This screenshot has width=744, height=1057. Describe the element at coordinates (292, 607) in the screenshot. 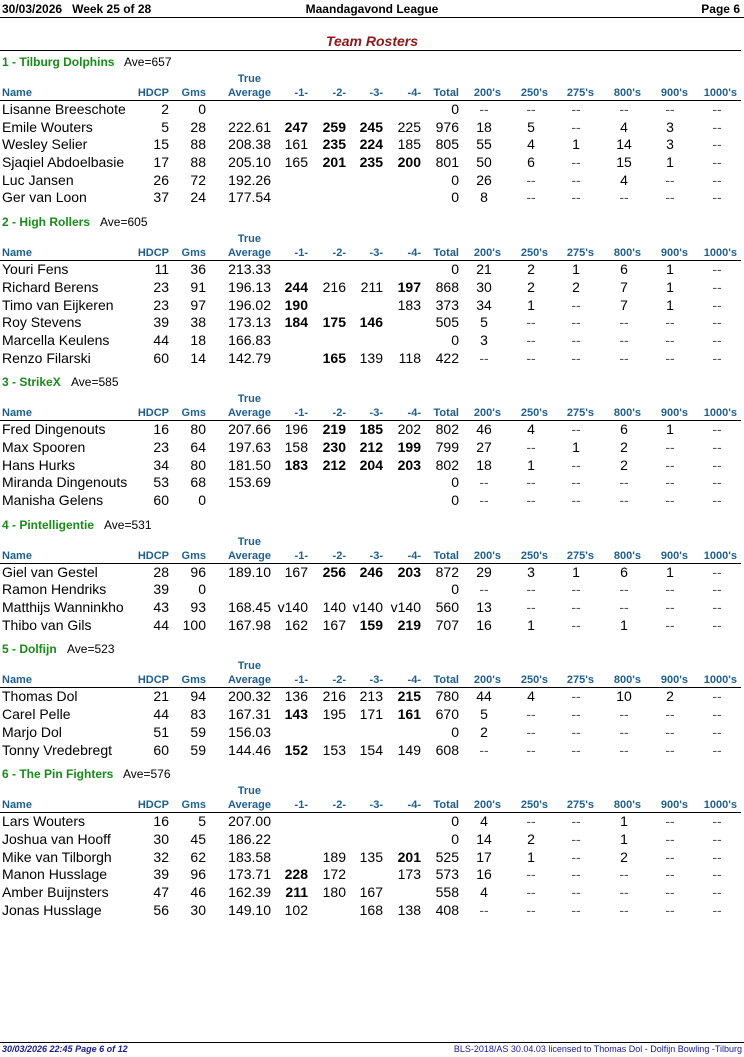

I see `cell-g1: v140` at that location.